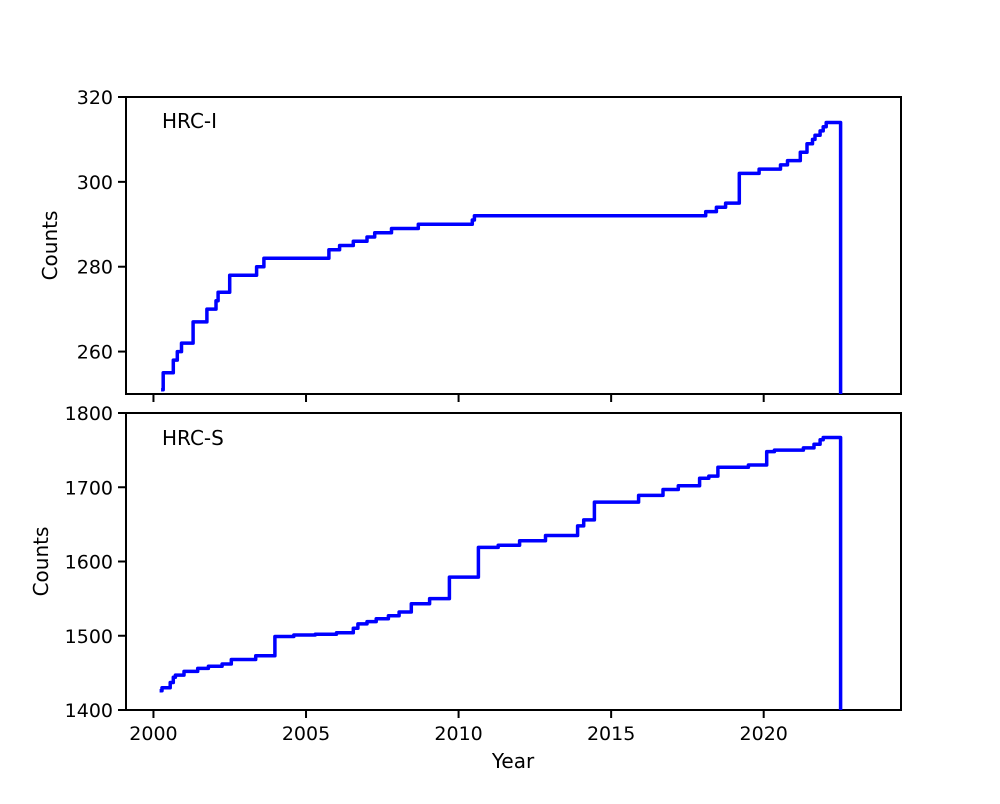 The image size is (1000, 804). Describe the element at coordinates (611, 734) in the screenshot. I see `x-tick-label: 2015` at that location.